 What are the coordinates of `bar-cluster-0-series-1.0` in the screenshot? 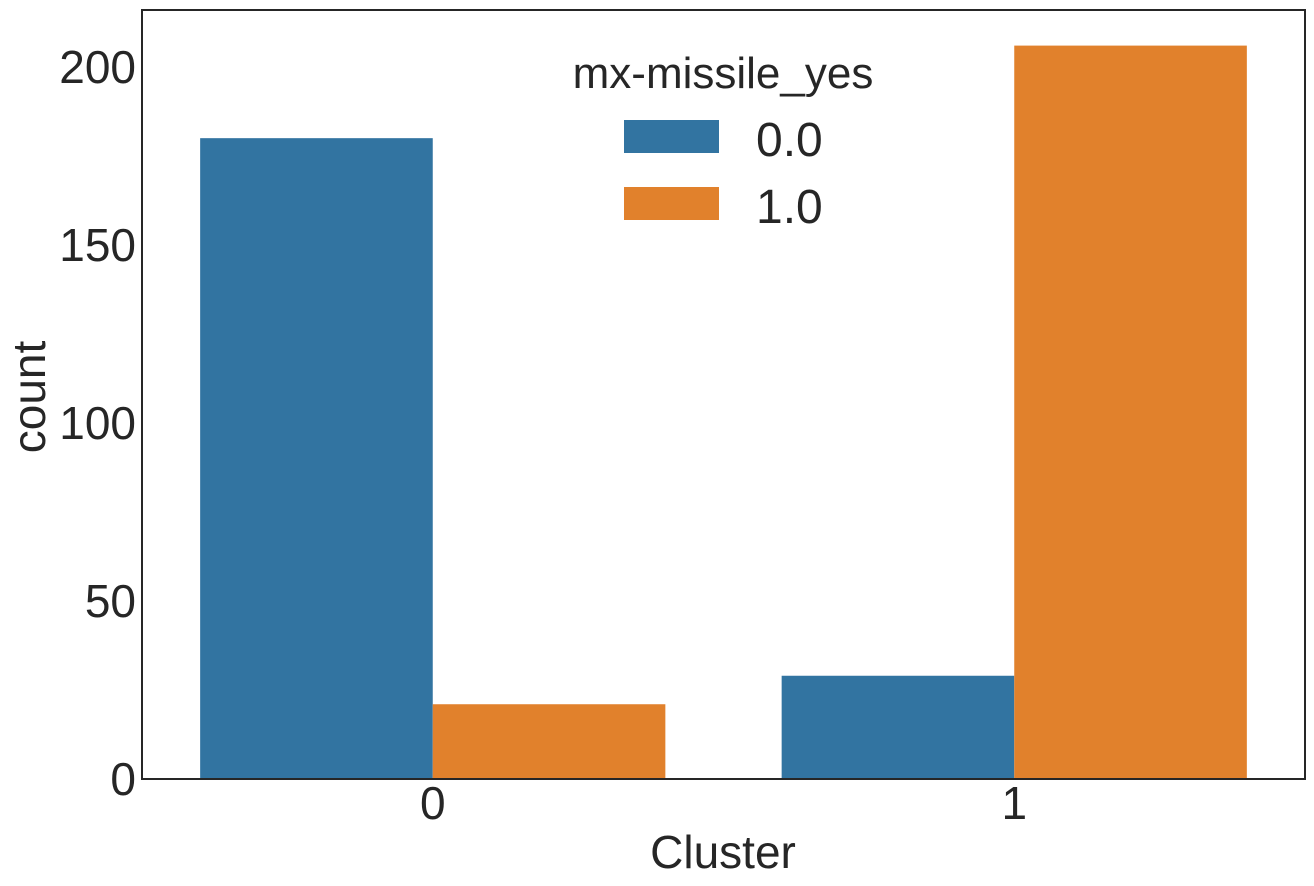 It's located at (549, 741).